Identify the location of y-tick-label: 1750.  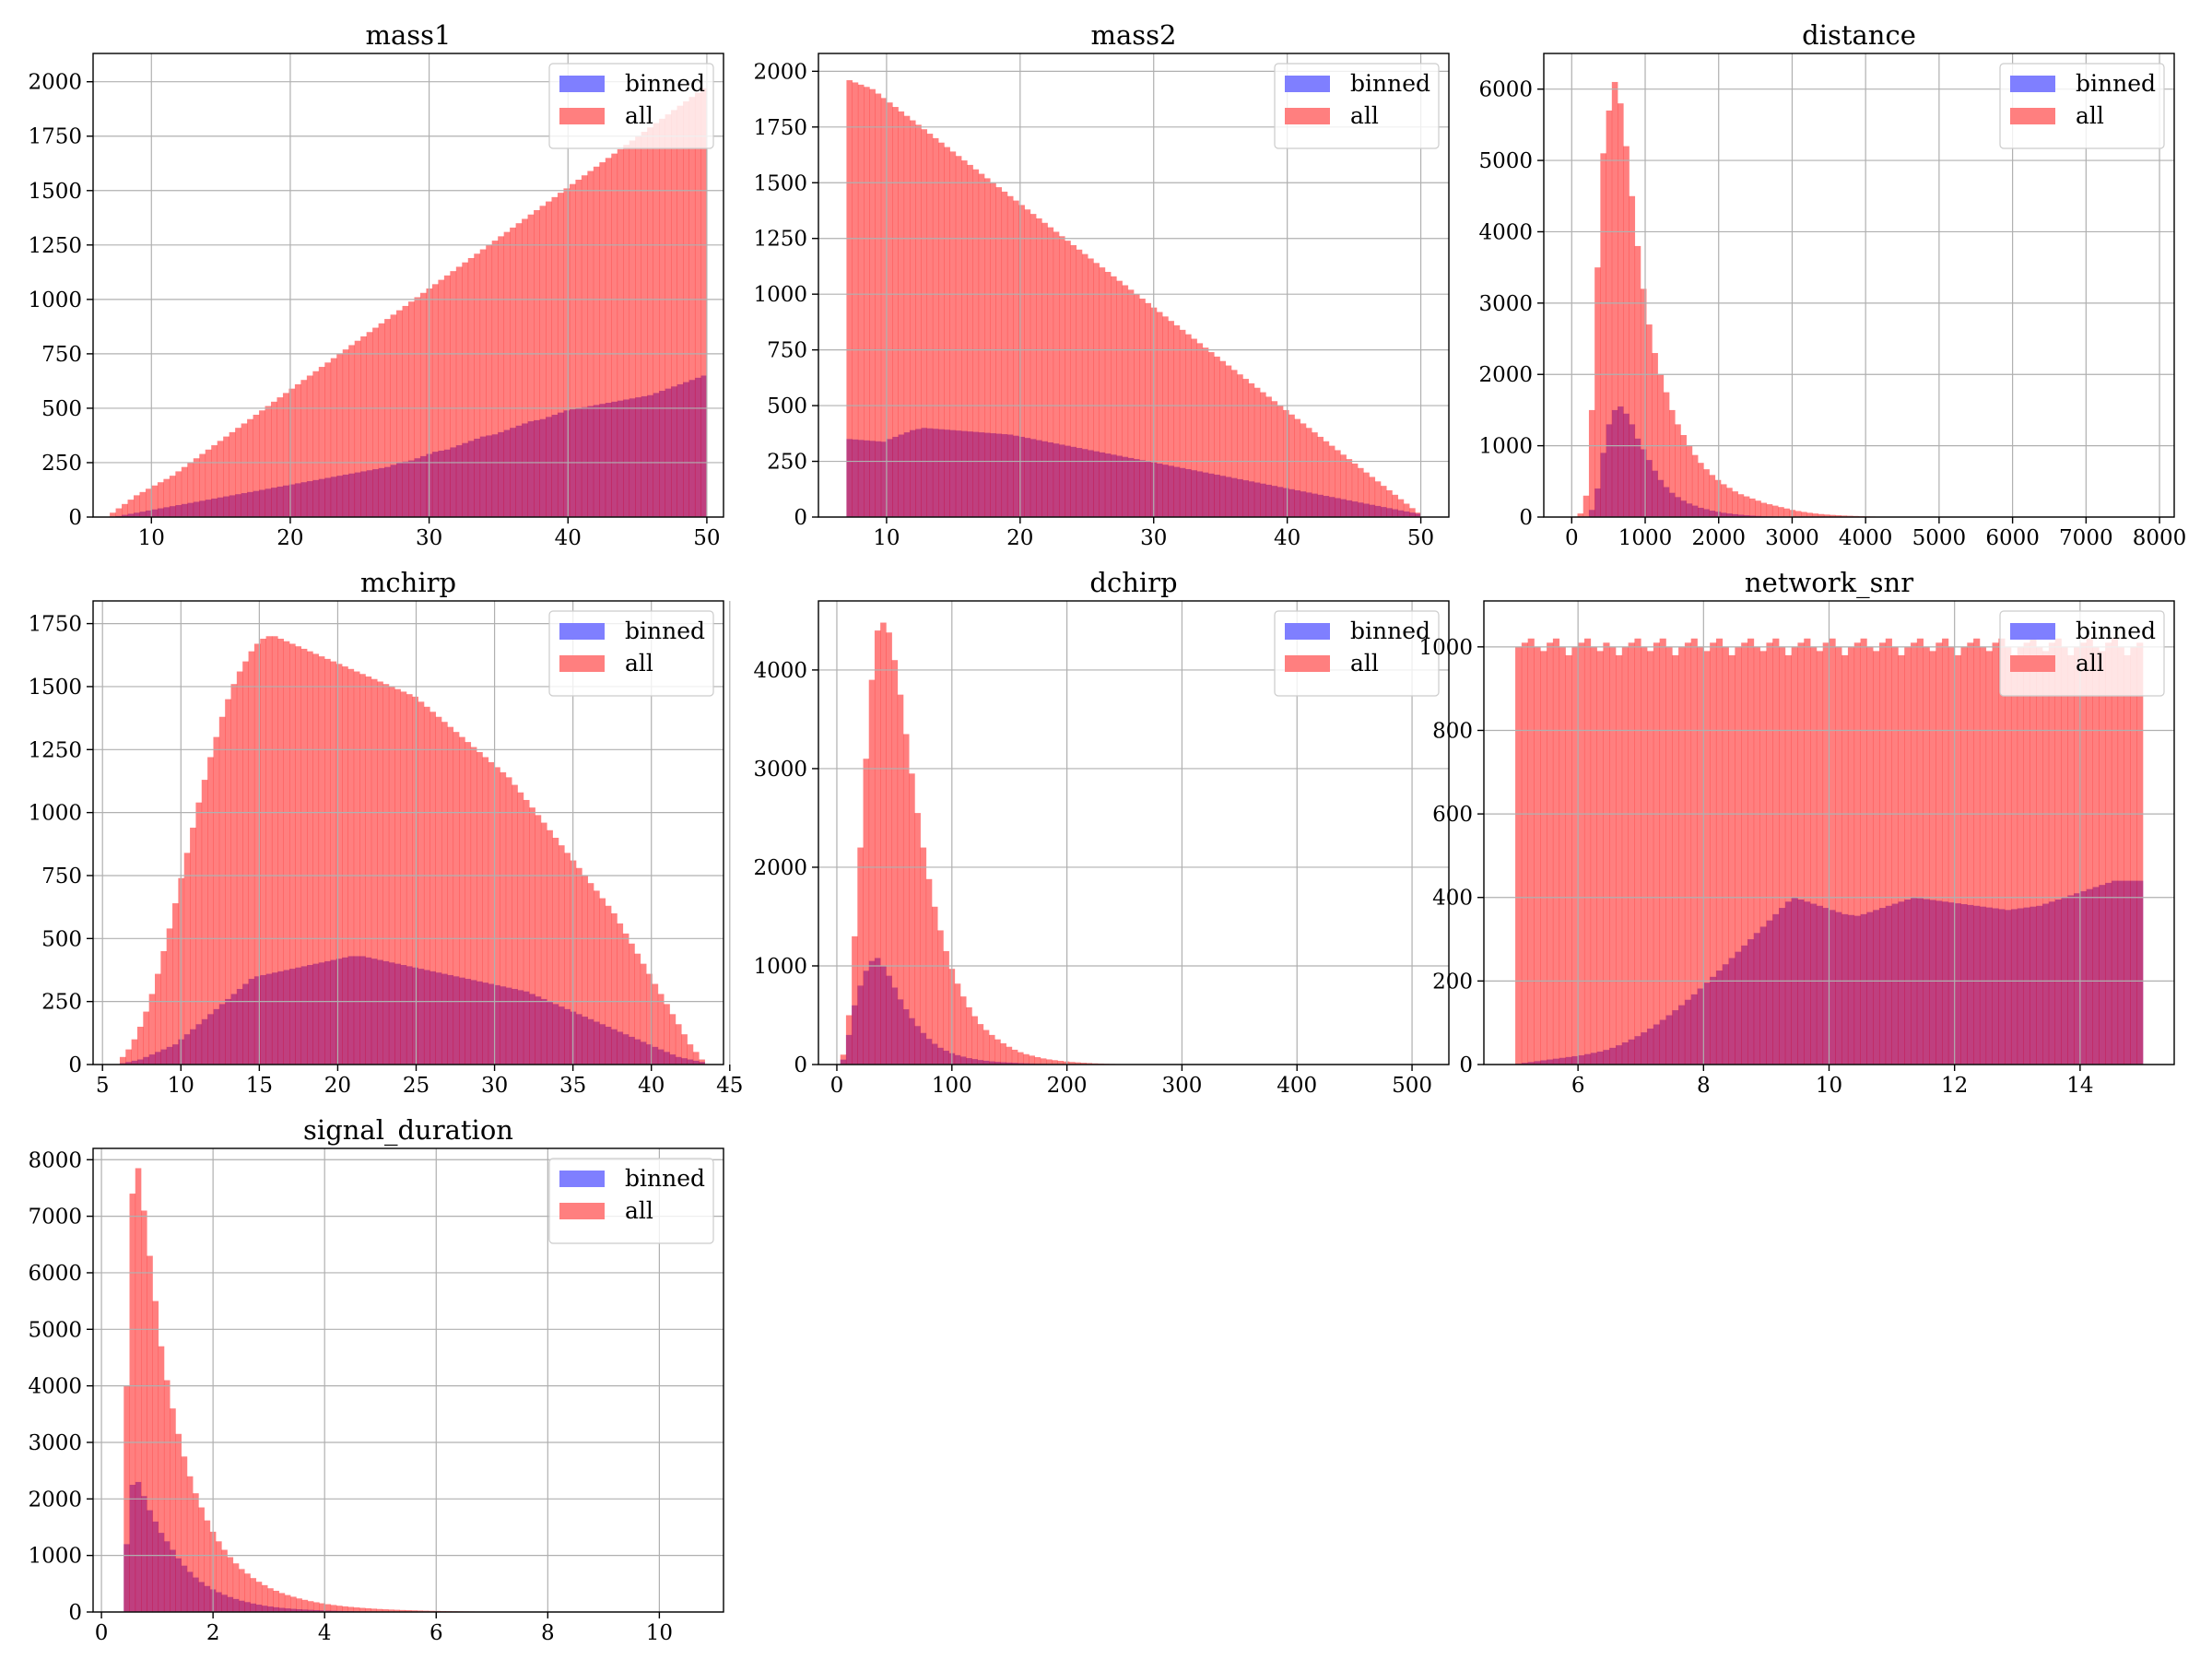
(780, 128).